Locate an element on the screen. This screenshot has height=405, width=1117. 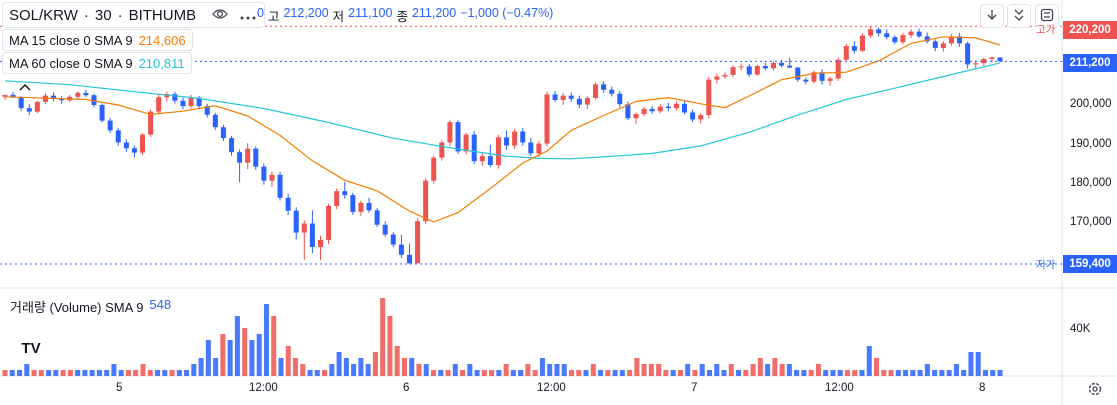
time-label-8: 8 is located at coordinates (982, 388).